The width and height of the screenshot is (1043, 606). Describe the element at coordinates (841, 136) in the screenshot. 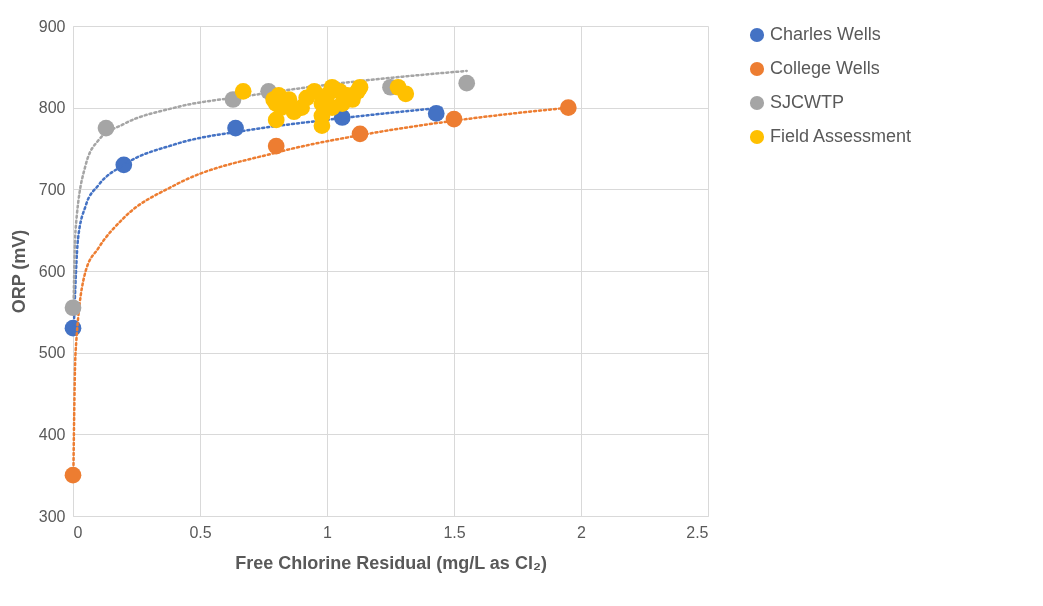

I see `legend-label: Field Assessment` at that location.